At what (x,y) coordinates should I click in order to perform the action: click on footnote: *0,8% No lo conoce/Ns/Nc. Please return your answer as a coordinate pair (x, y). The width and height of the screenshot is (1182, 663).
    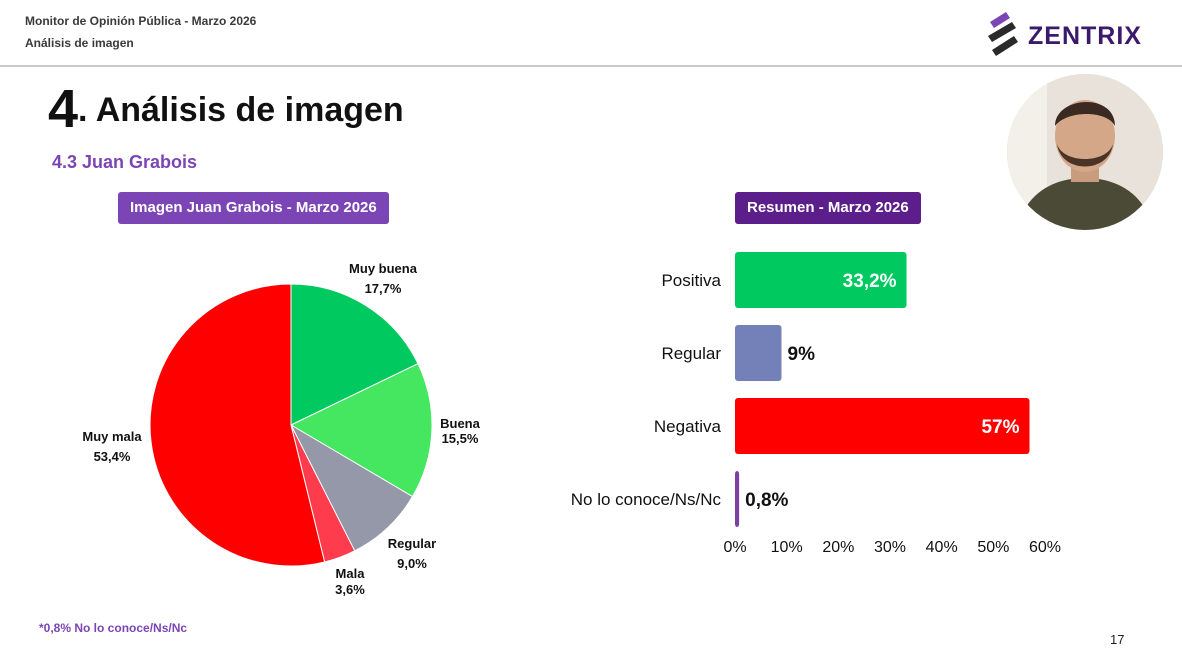
    Looking at the image, I should click on (113, 628).